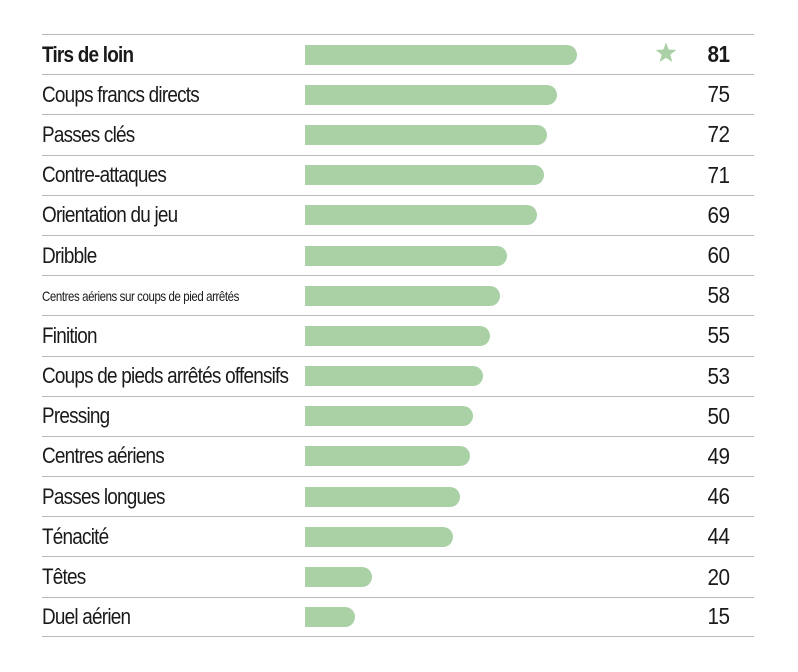  I want to click on chart-row: Orientation du jeu 69, so click(398, 214).